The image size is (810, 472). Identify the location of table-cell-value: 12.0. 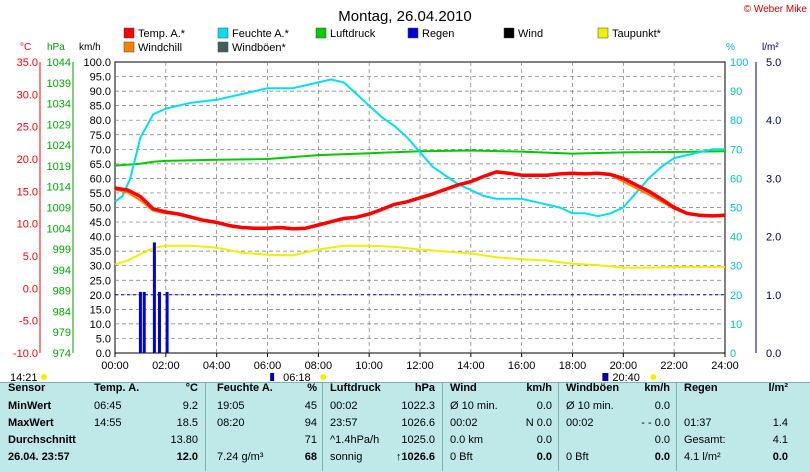
(187, 457).